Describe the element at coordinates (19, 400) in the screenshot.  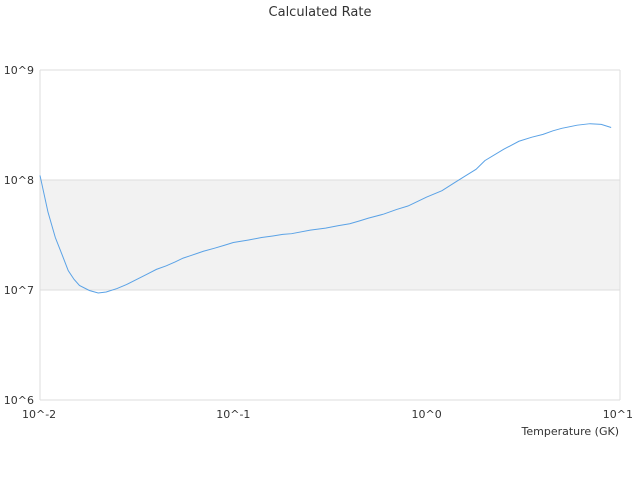
I see `y-tick-label: 10^6` at that location.